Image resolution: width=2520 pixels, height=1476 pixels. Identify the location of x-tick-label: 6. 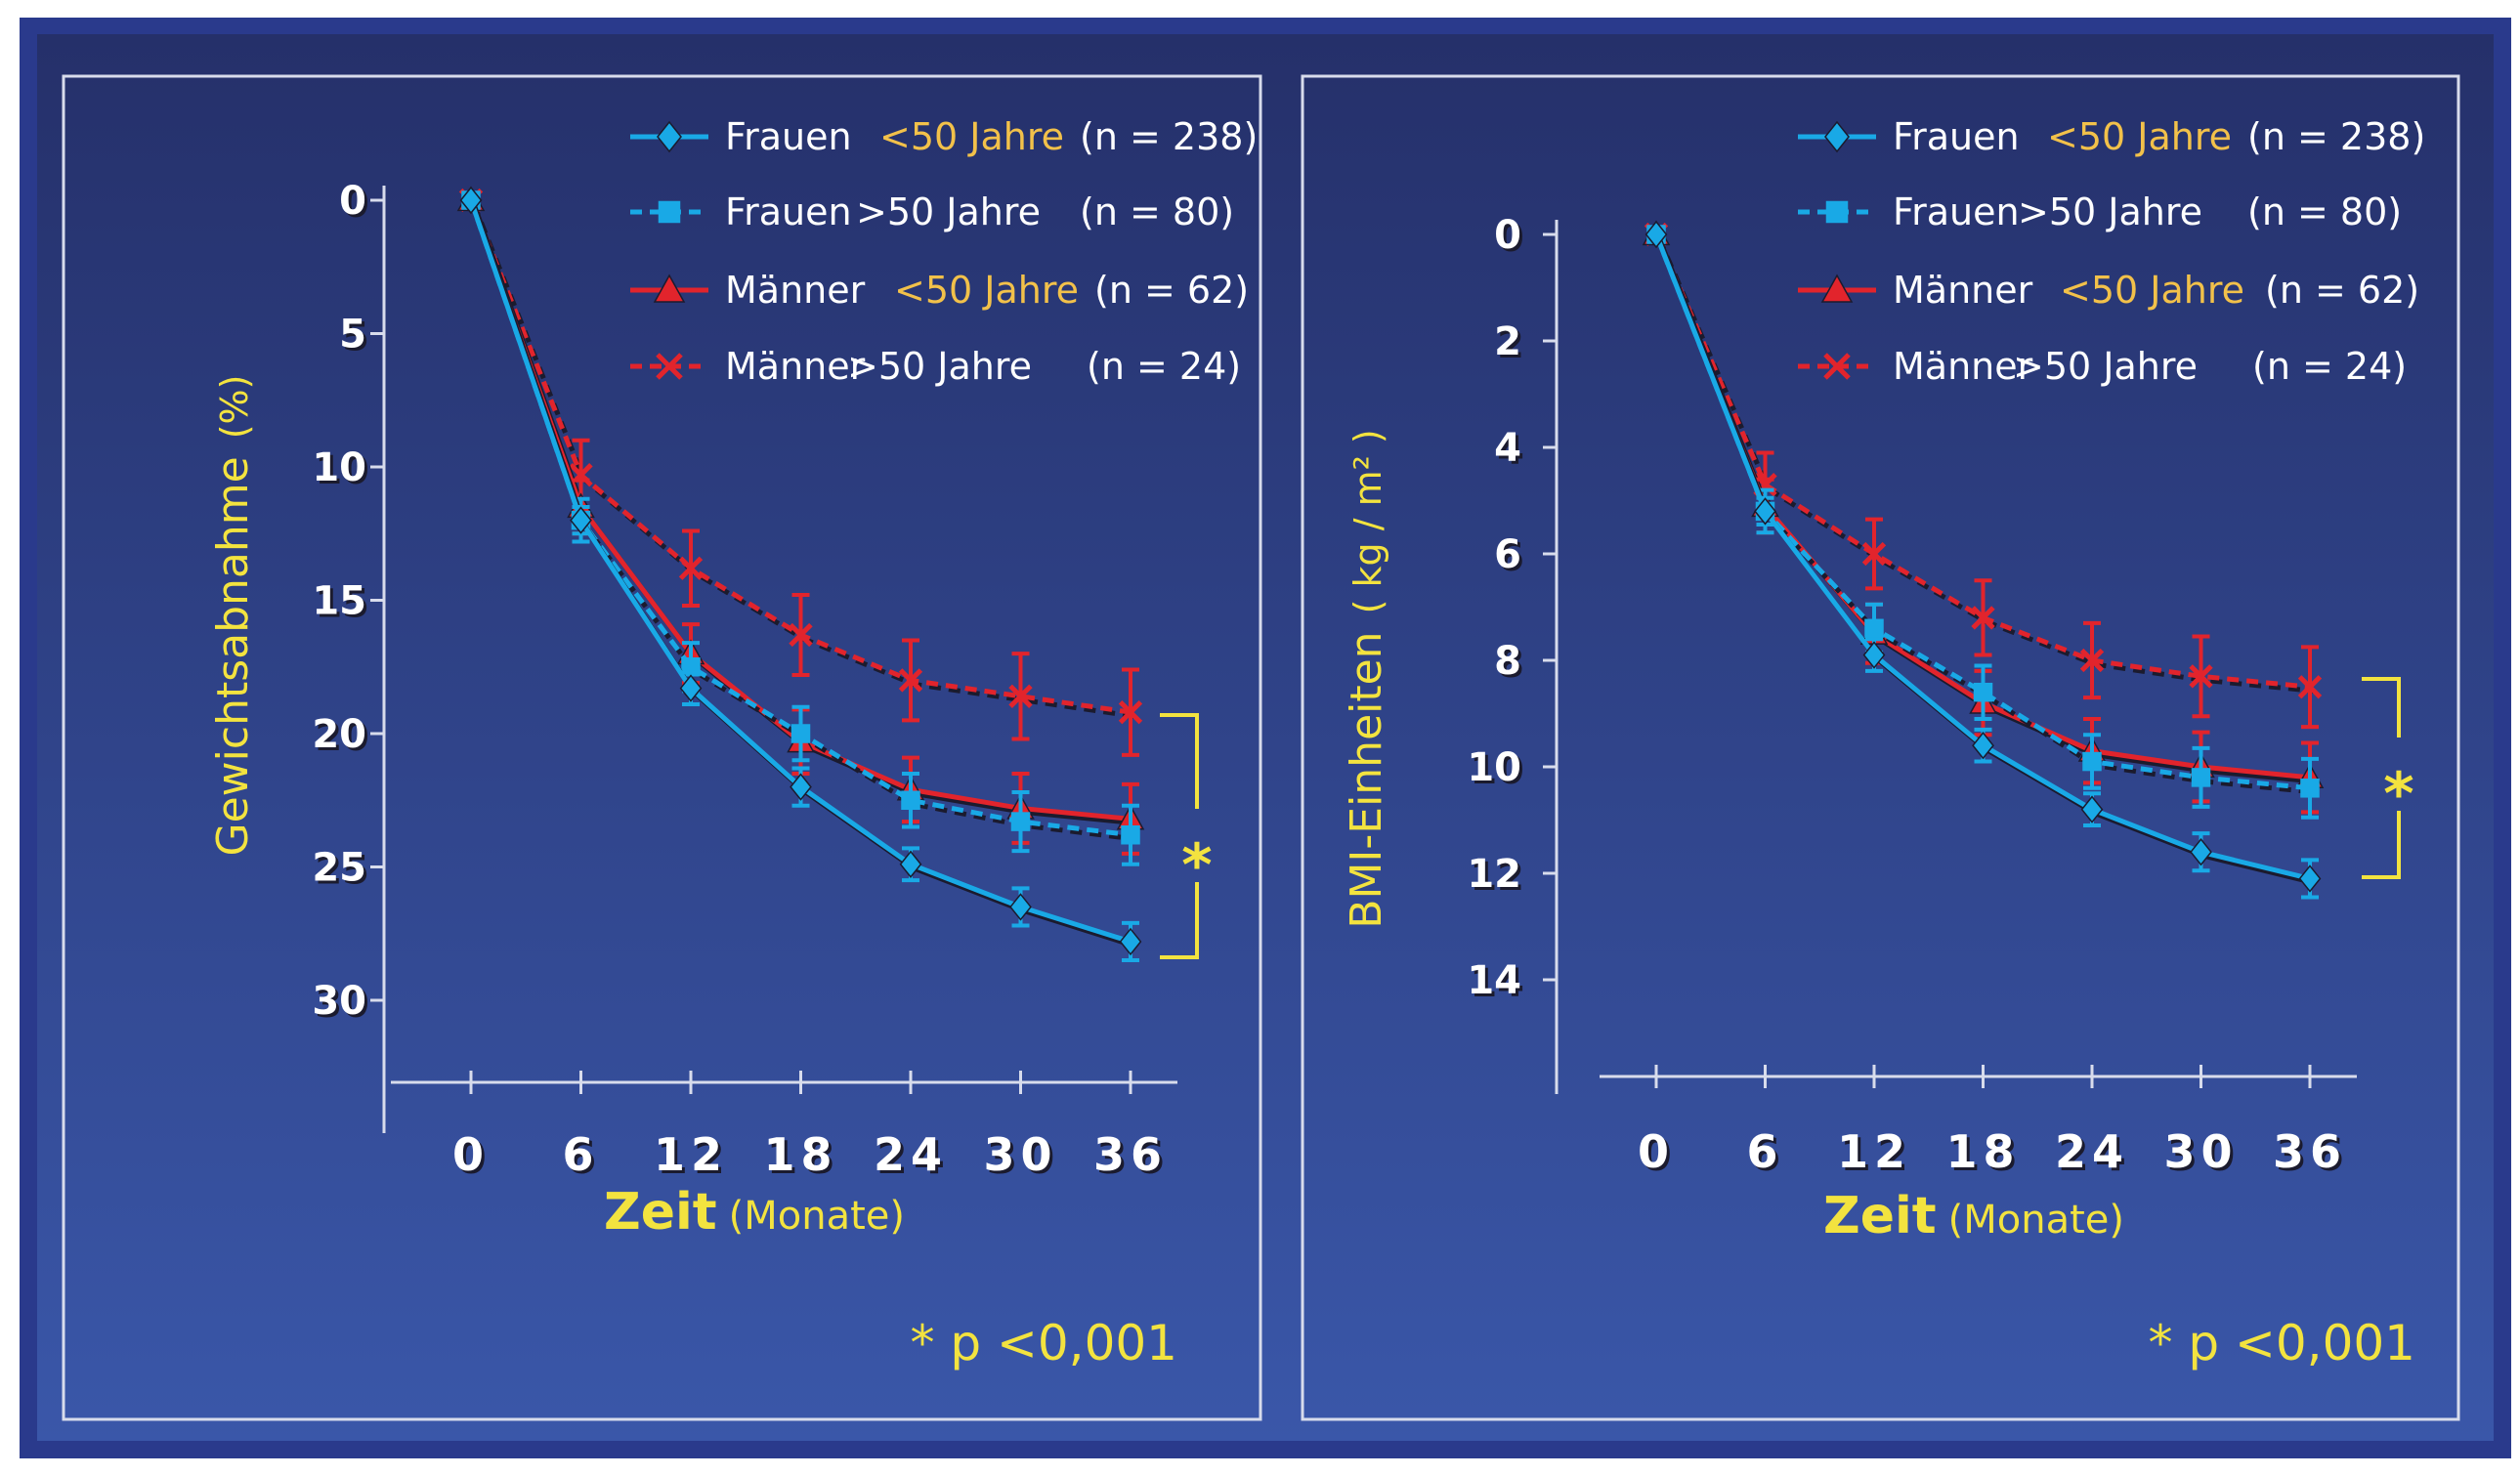
(1764, 1152).